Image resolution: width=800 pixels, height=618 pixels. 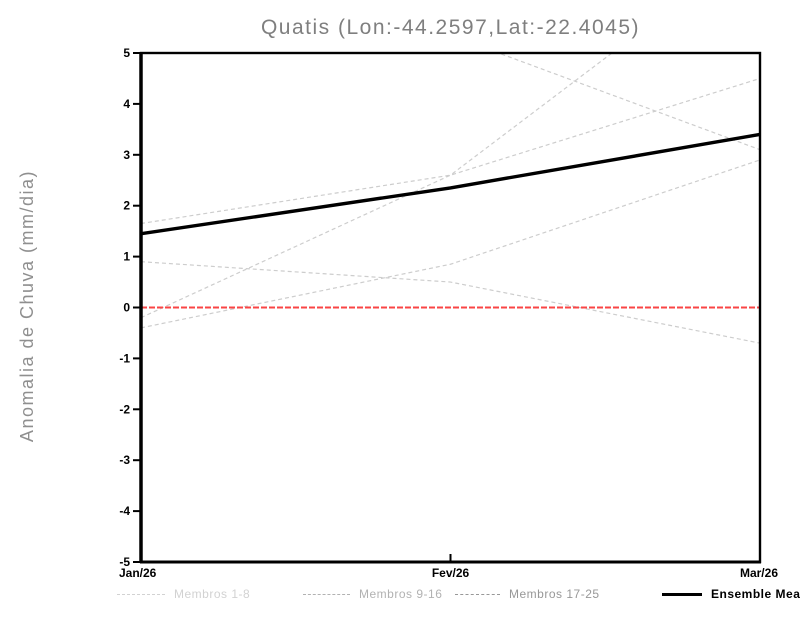 I want to click on legend-label: Membros 9-16, so click(x=401, y=594).